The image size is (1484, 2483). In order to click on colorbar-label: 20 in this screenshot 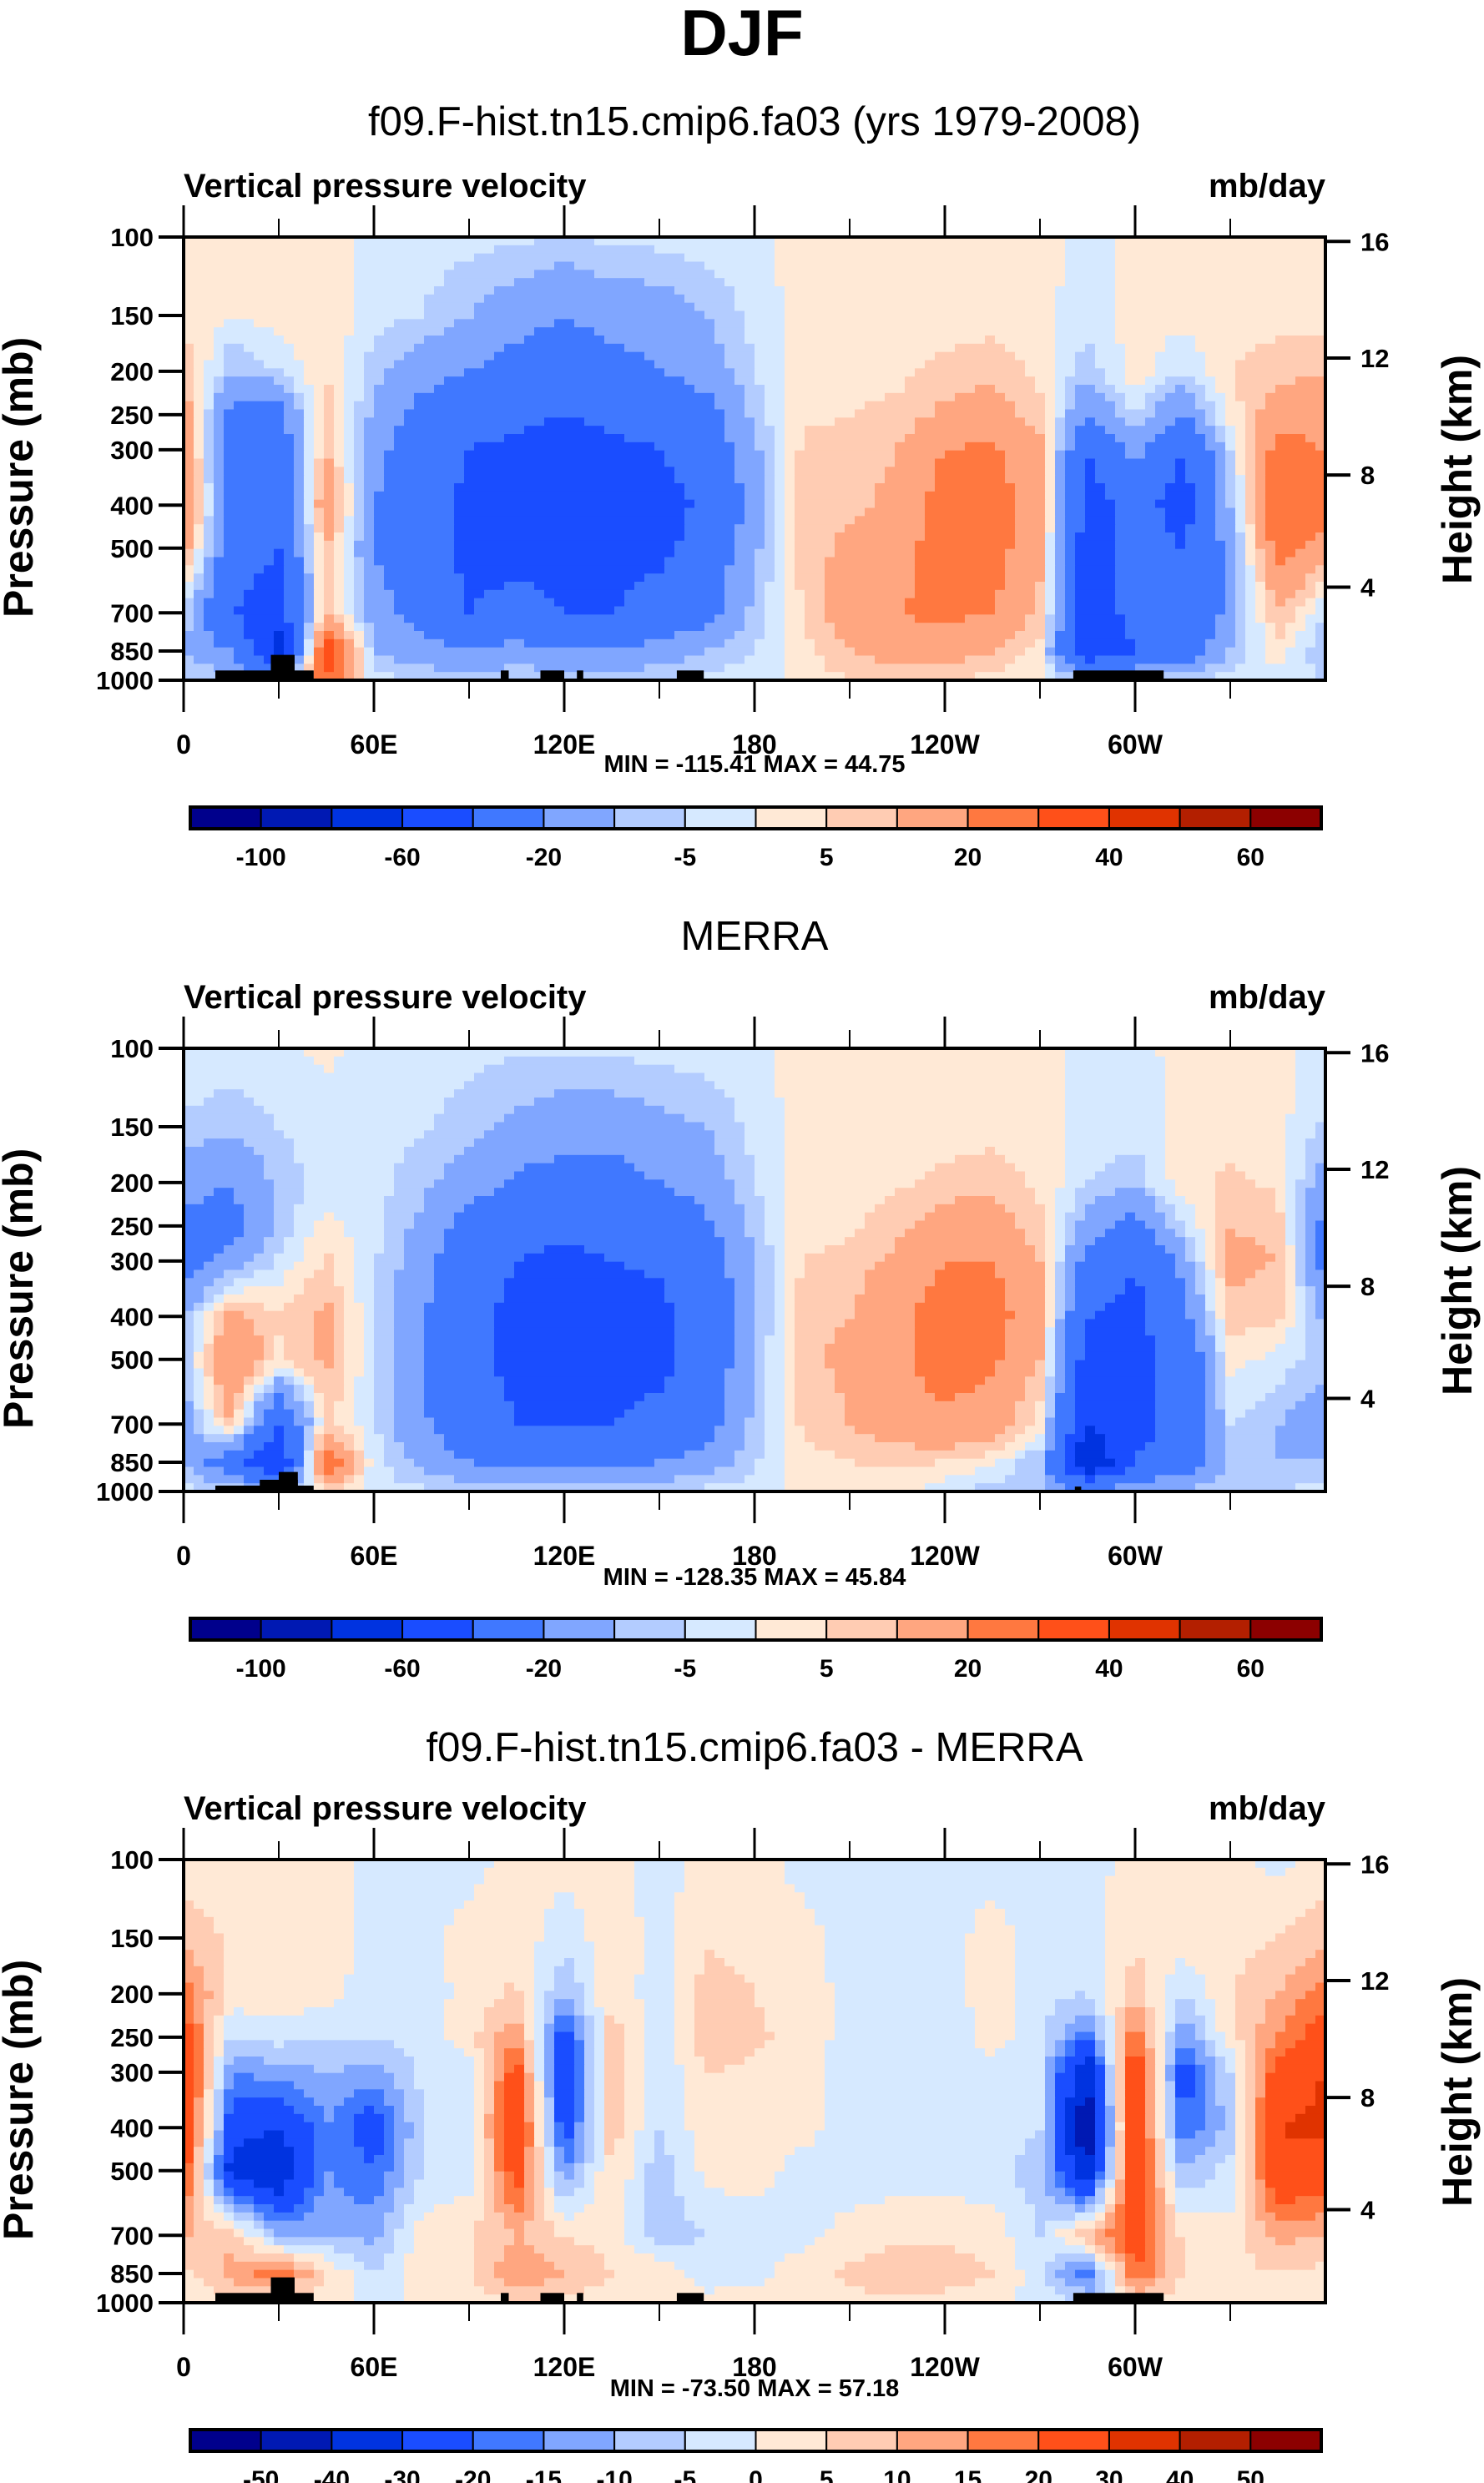, I will do `click(968, 1669)`.